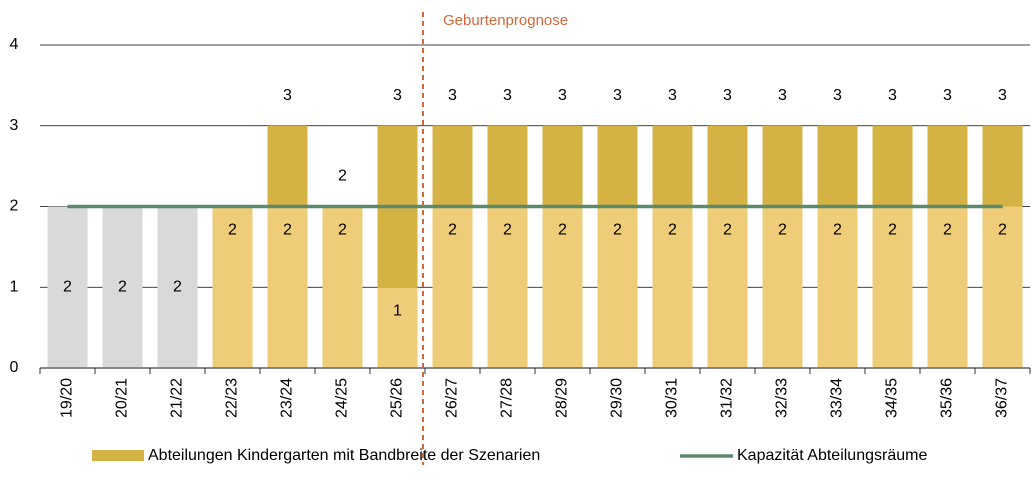  Describe the element at coordinates (727, 398) in the screenshot. I see `x-tick-label: 31/32` at that location.